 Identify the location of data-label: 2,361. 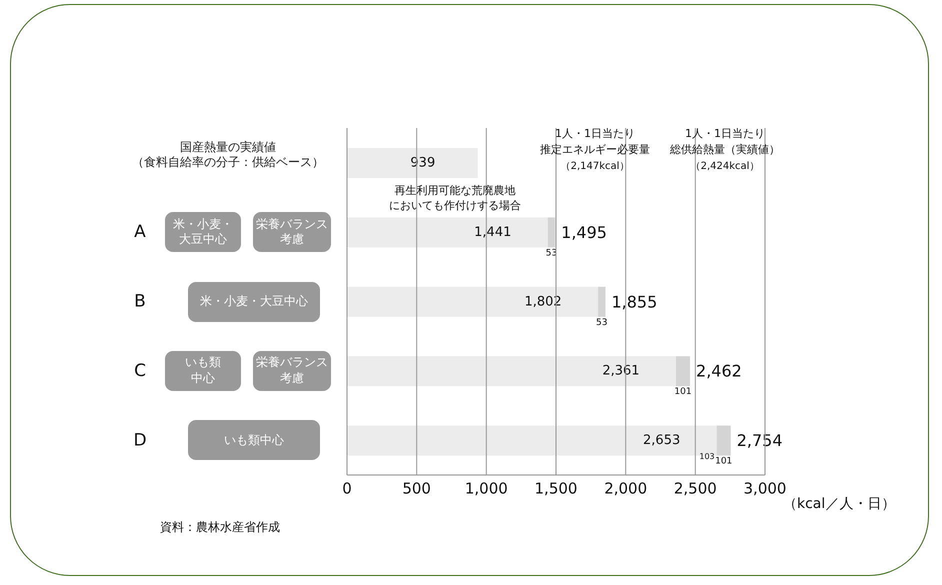
(621, 371).